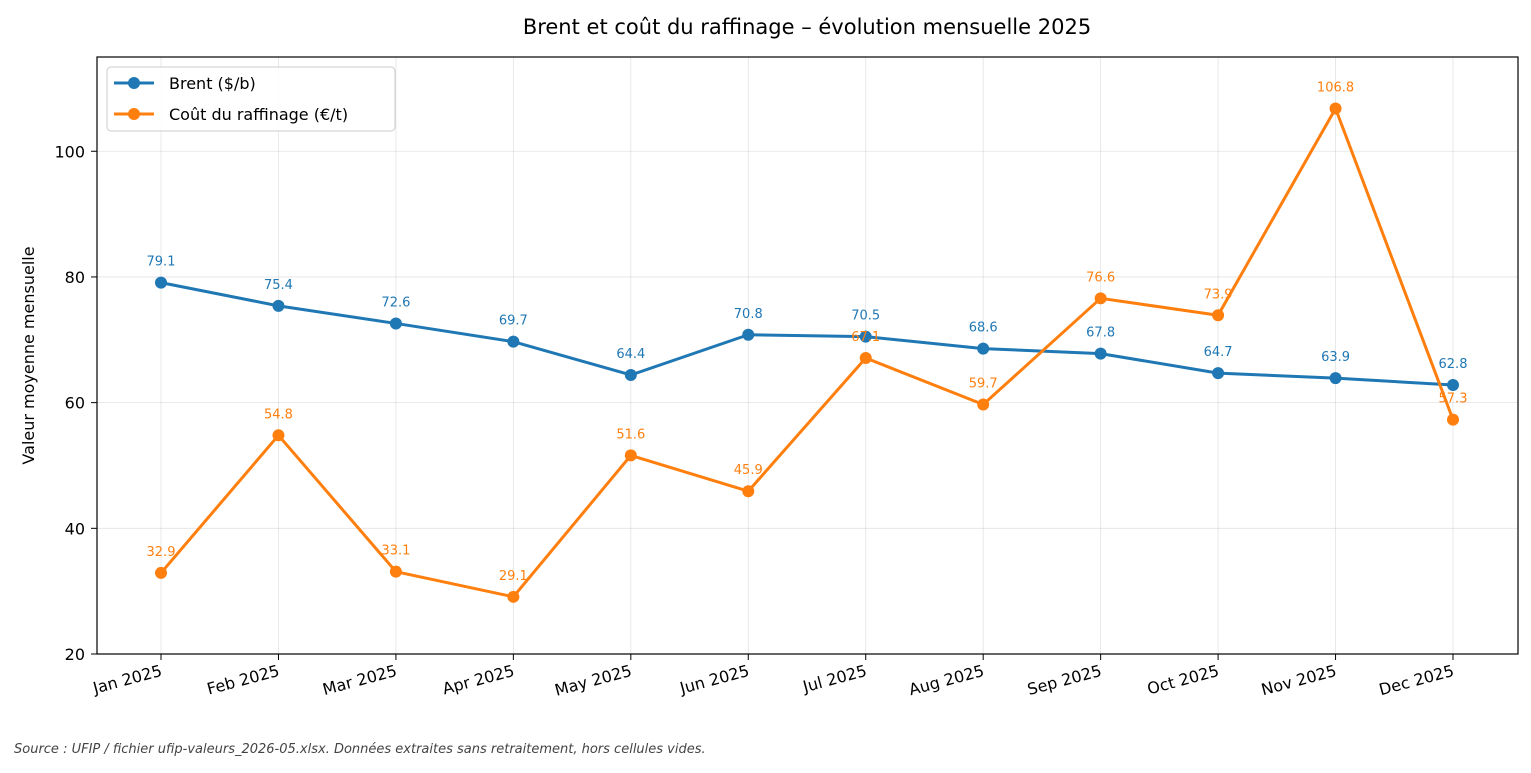 This screenshot has height=773, width=1531. I want to click on y-tick-label: 60, so click(75, 403).